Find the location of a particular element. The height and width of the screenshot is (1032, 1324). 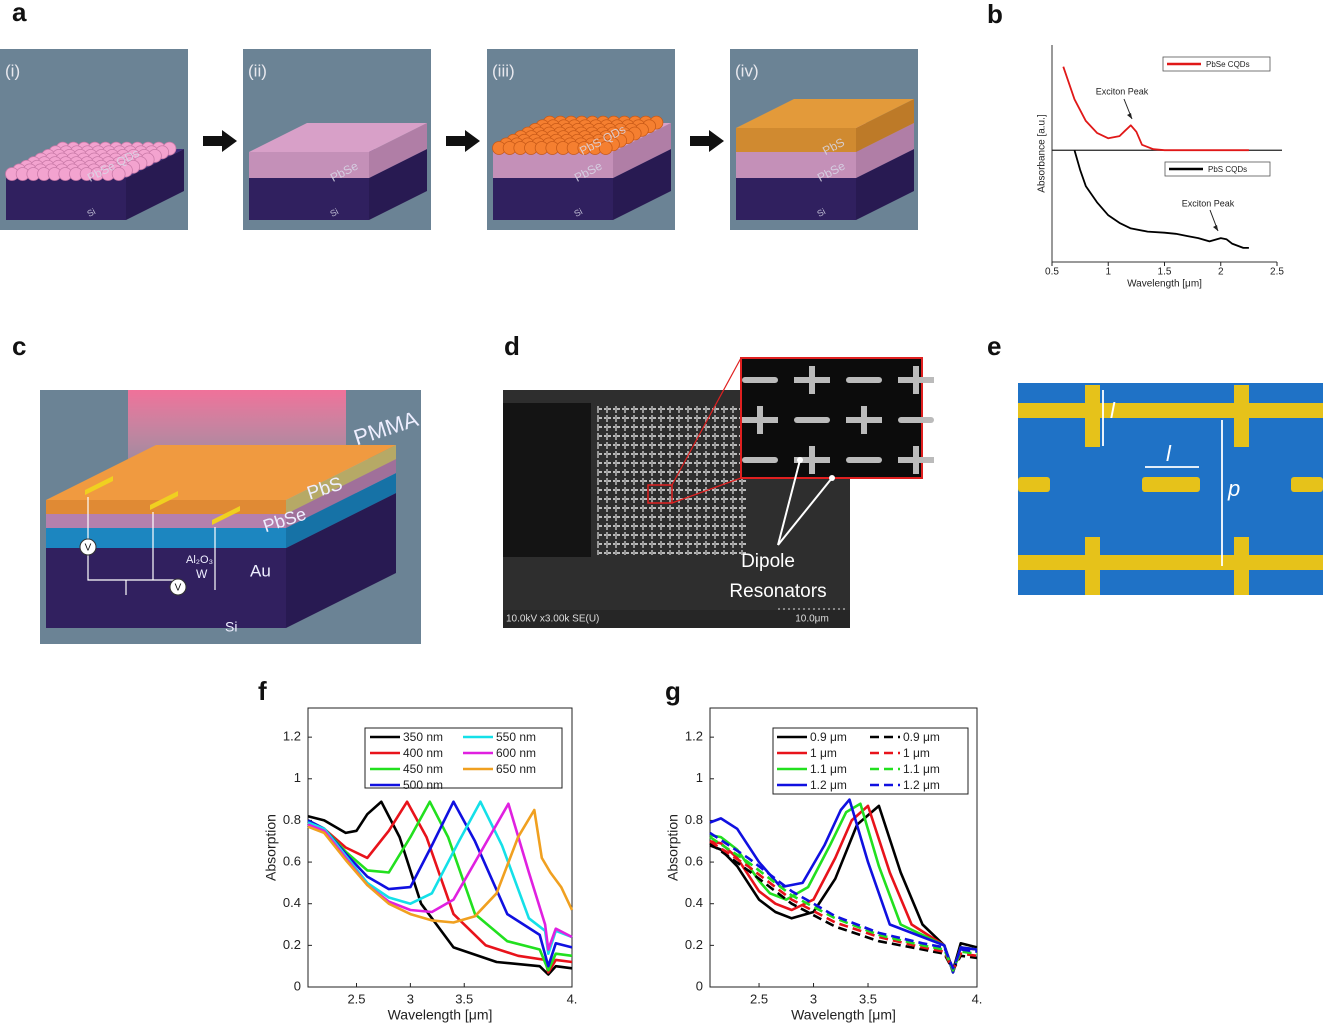

annotation: Exciton Peak is located at coordinates (1122, 91).